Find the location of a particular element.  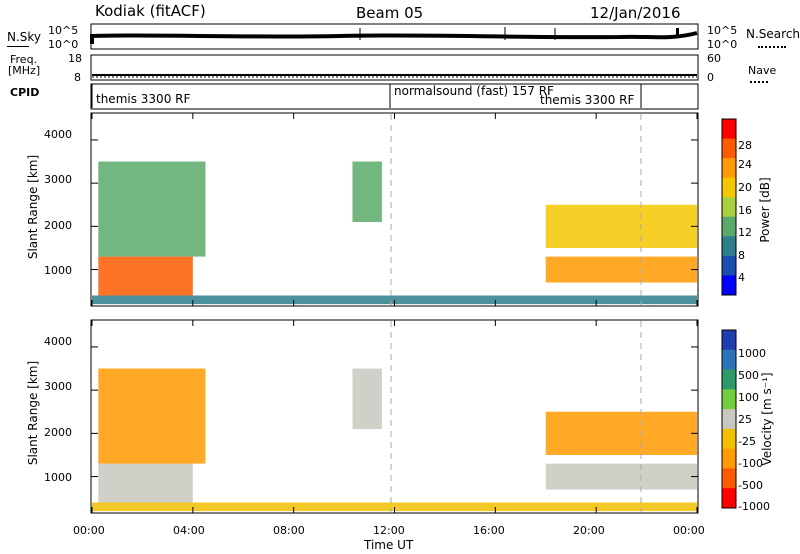

power-colorbar-tick: 24 is located at coordinates (745, 164).